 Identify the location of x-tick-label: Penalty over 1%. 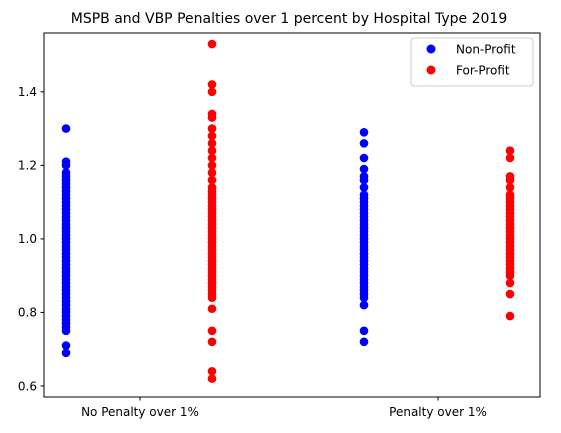
(438, 412).